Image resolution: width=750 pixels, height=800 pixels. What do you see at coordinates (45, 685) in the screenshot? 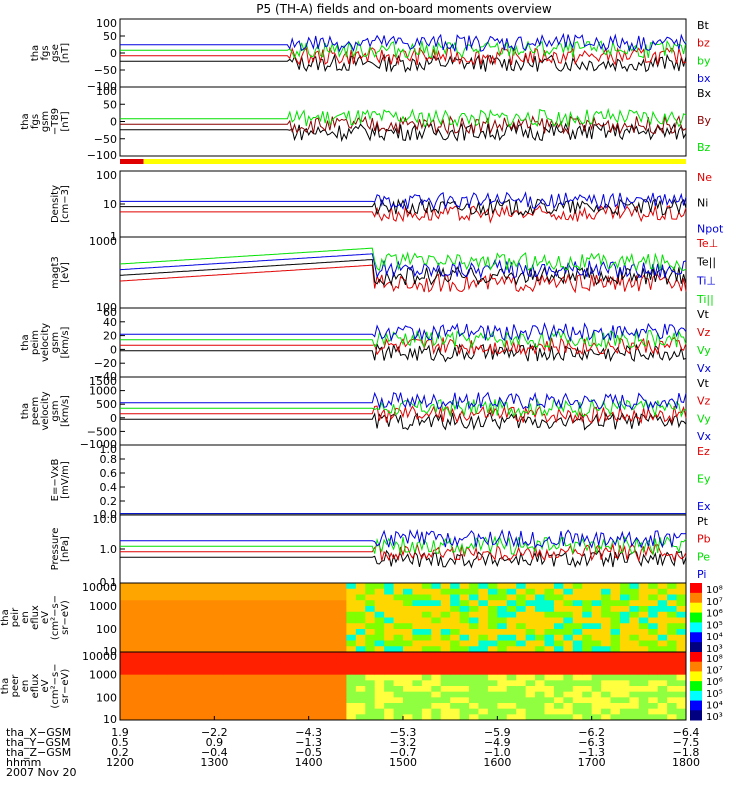
I see `y-axis-label: eV` at bounding box center [45, 685].